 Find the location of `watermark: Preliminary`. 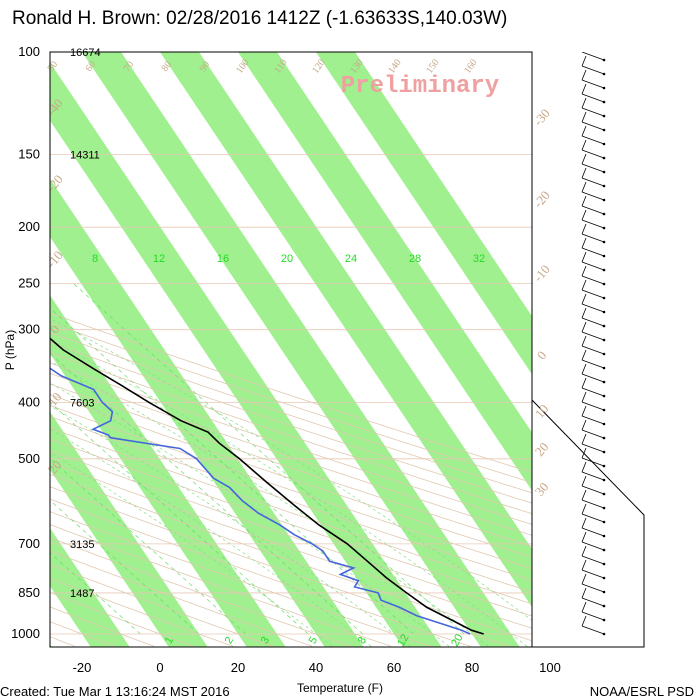

watermark: Preliminary is located at coordinates (420, 86).